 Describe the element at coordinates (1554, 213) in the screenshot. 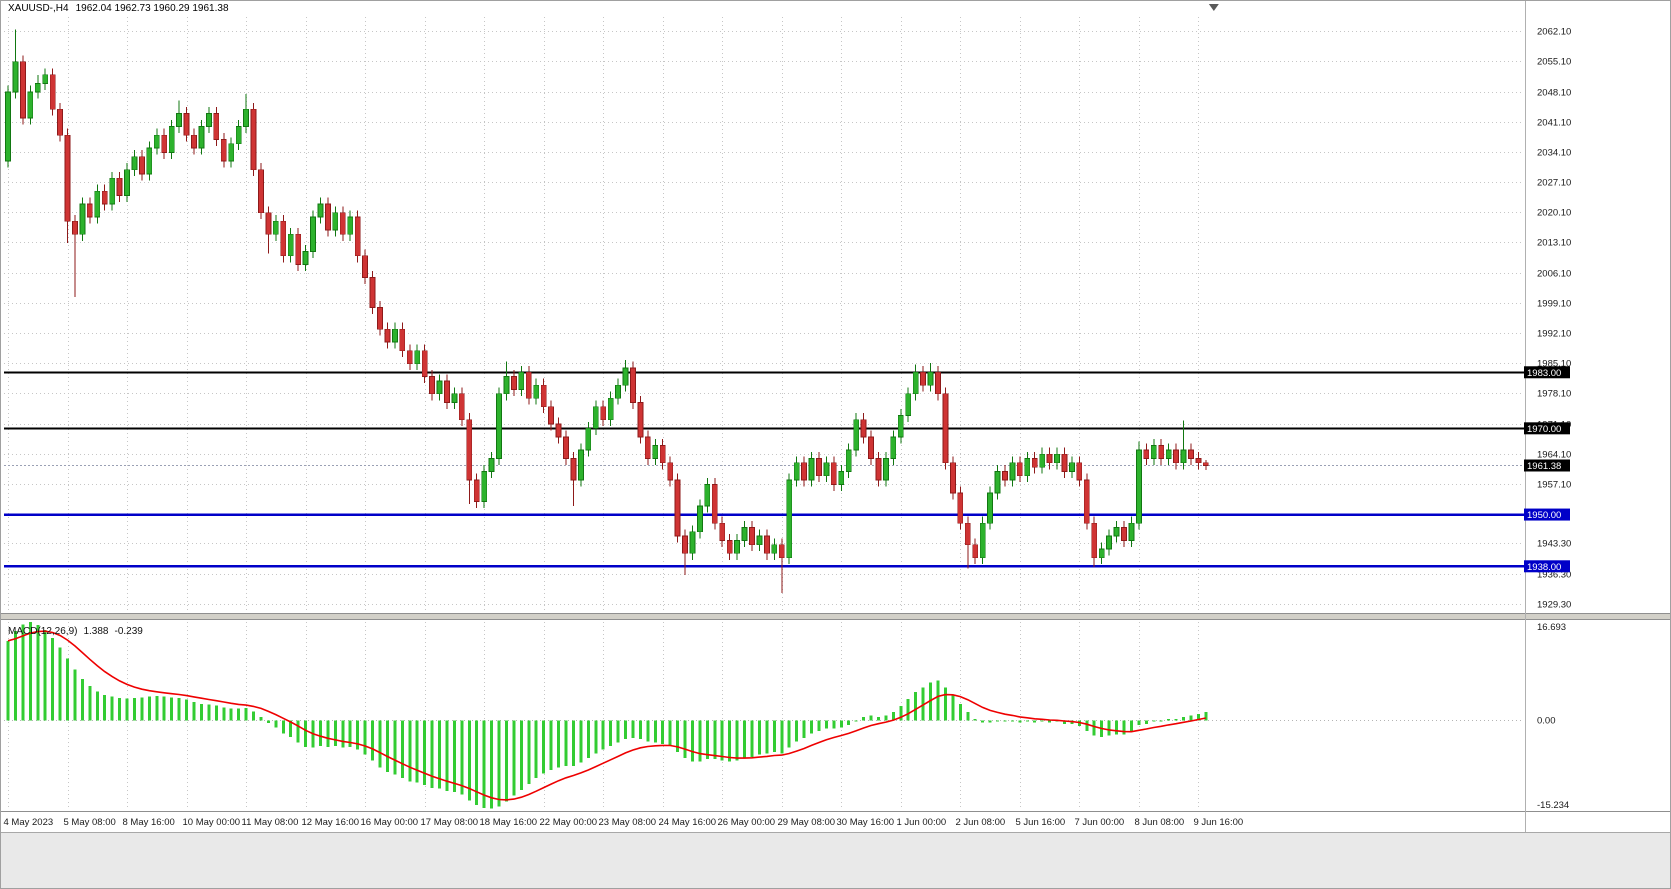

I see `price-tick-label: 2020.10` at that location.